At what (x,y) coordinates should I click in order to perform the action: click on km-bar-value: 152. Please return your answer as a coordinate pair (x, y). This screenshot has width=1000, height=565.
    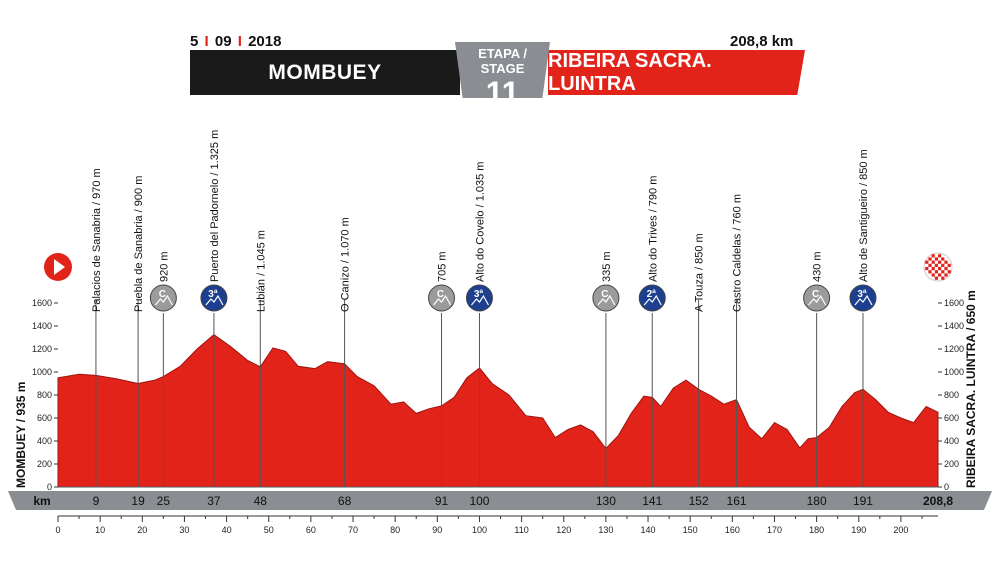
    Looking at the image, I should click on (699, 501).